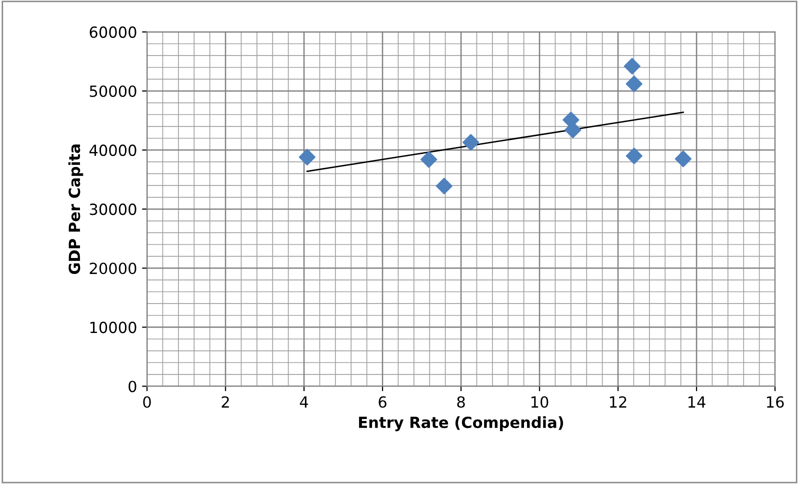  What do you see at coordinates (113, 268) in the screenshot?
I see `y-tick-label: 20000` at bounding box center [113, 268].